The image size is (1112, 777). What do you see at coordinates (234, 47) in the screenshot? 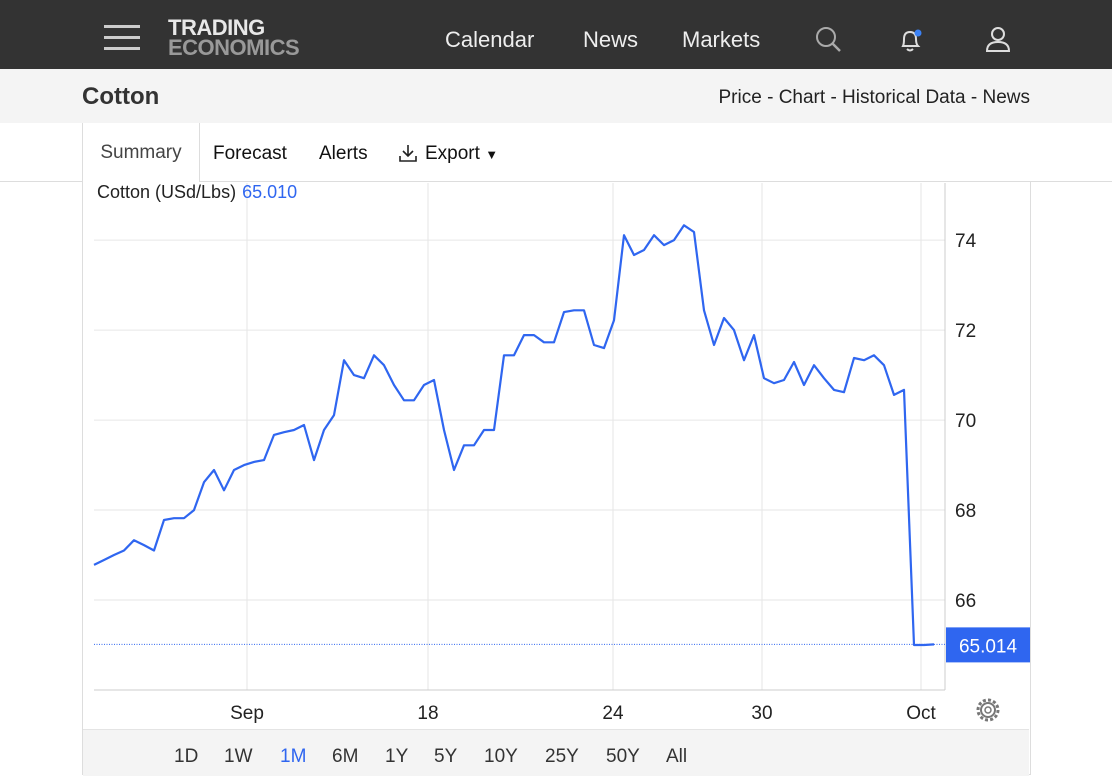
I see `logo-line: ECONOMICS` at bounding box center [234, 47].